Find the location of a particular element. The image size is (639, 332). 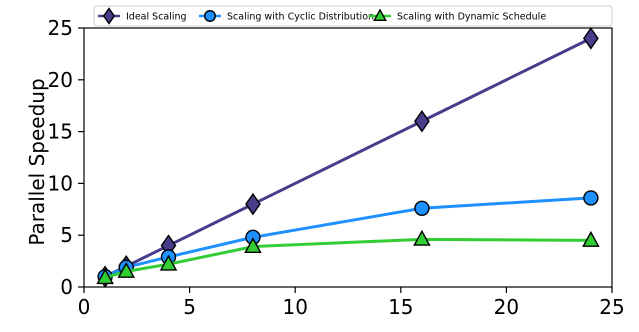

y-tick-label: 5 is located at coordinates (66, 235).